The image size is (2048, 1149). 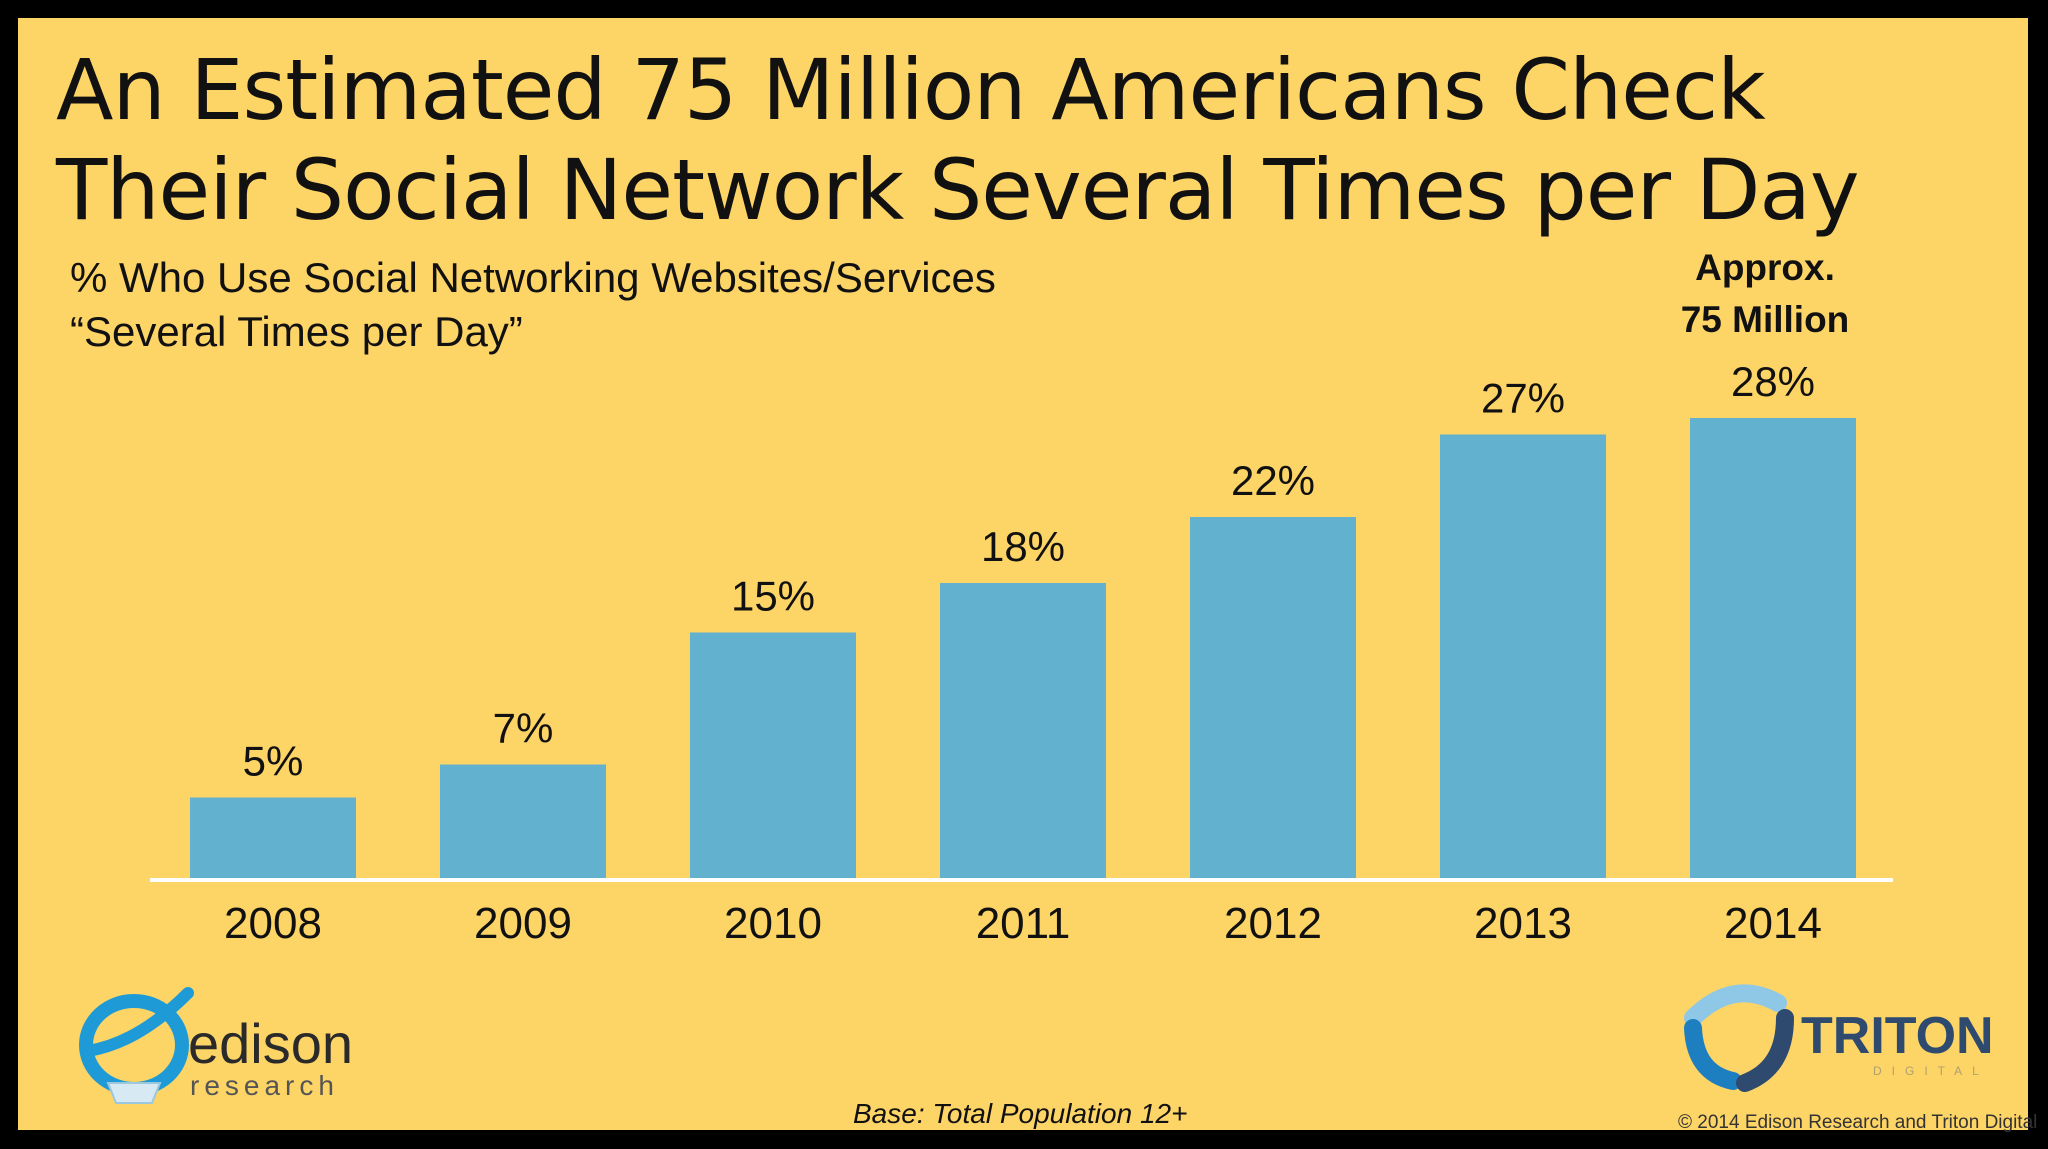 What do you see at coordinates (1273, 480) in the screenshot?
I see `value-label-2012: 22%` at bounding box center [1273, 480].